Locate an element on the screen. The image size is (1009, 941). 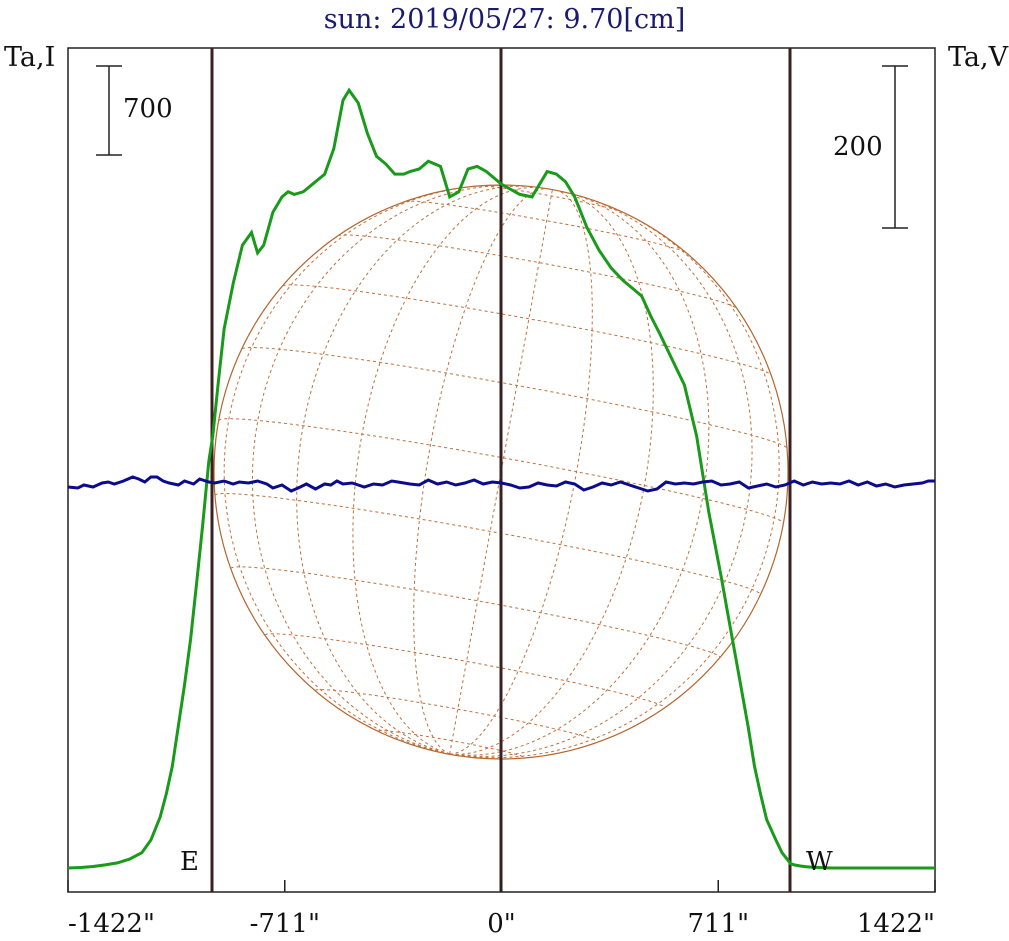
right-axis-label: Ta,V is located at coordinates (978, 57).